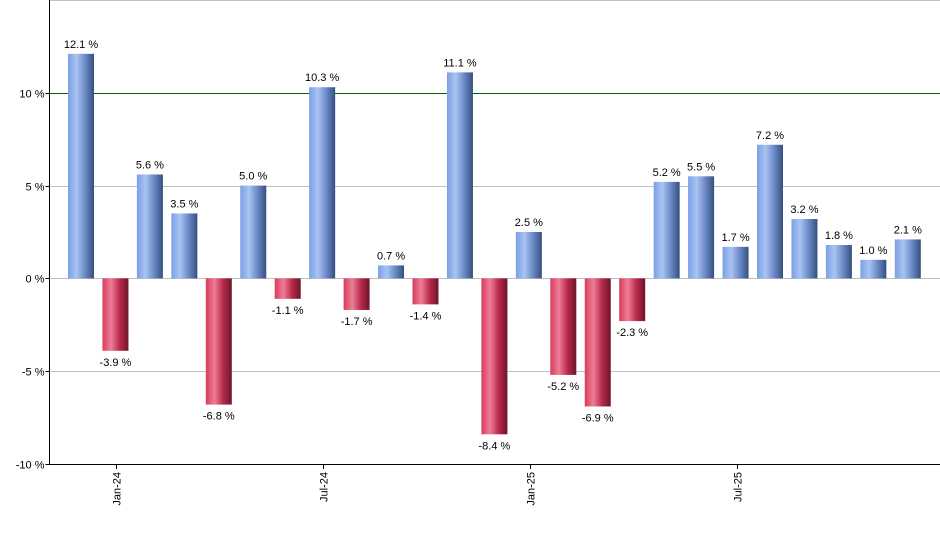  I want to click on y-tick-label: -5 %, so click(33, 373).